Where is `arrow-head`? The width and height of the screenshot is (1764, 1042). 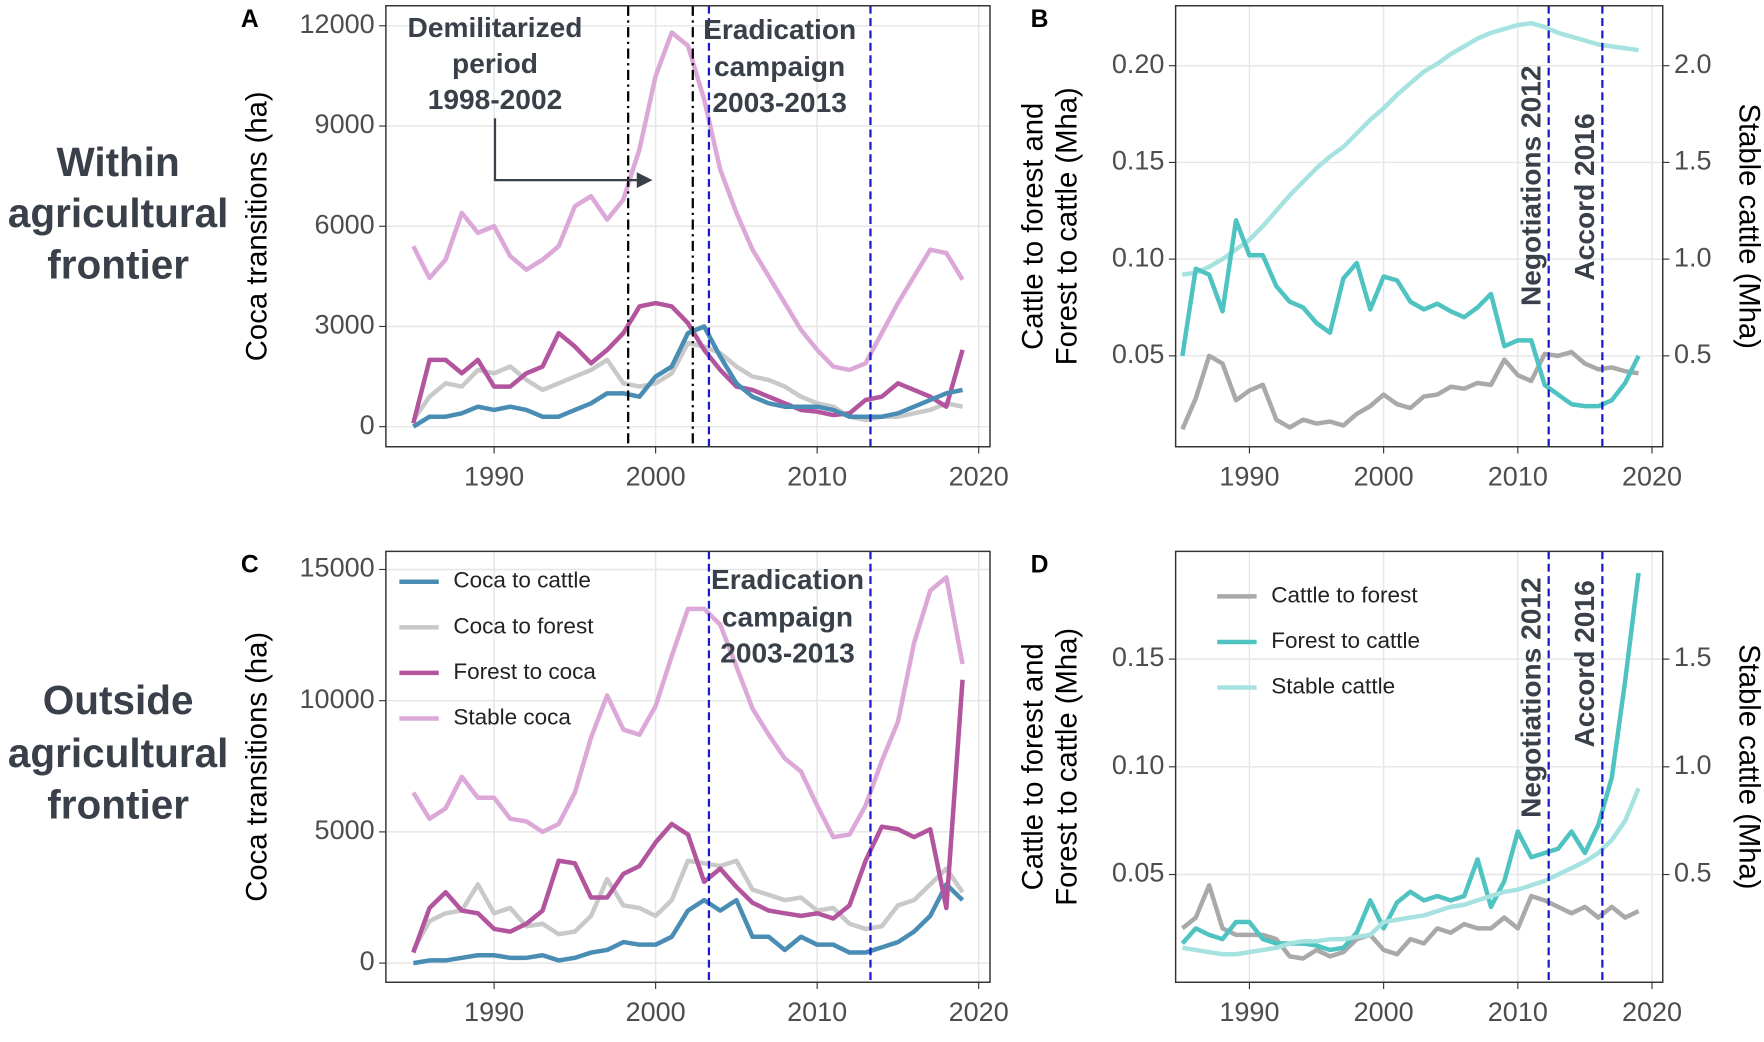 arrow-head is located at coordinates (644, 180).